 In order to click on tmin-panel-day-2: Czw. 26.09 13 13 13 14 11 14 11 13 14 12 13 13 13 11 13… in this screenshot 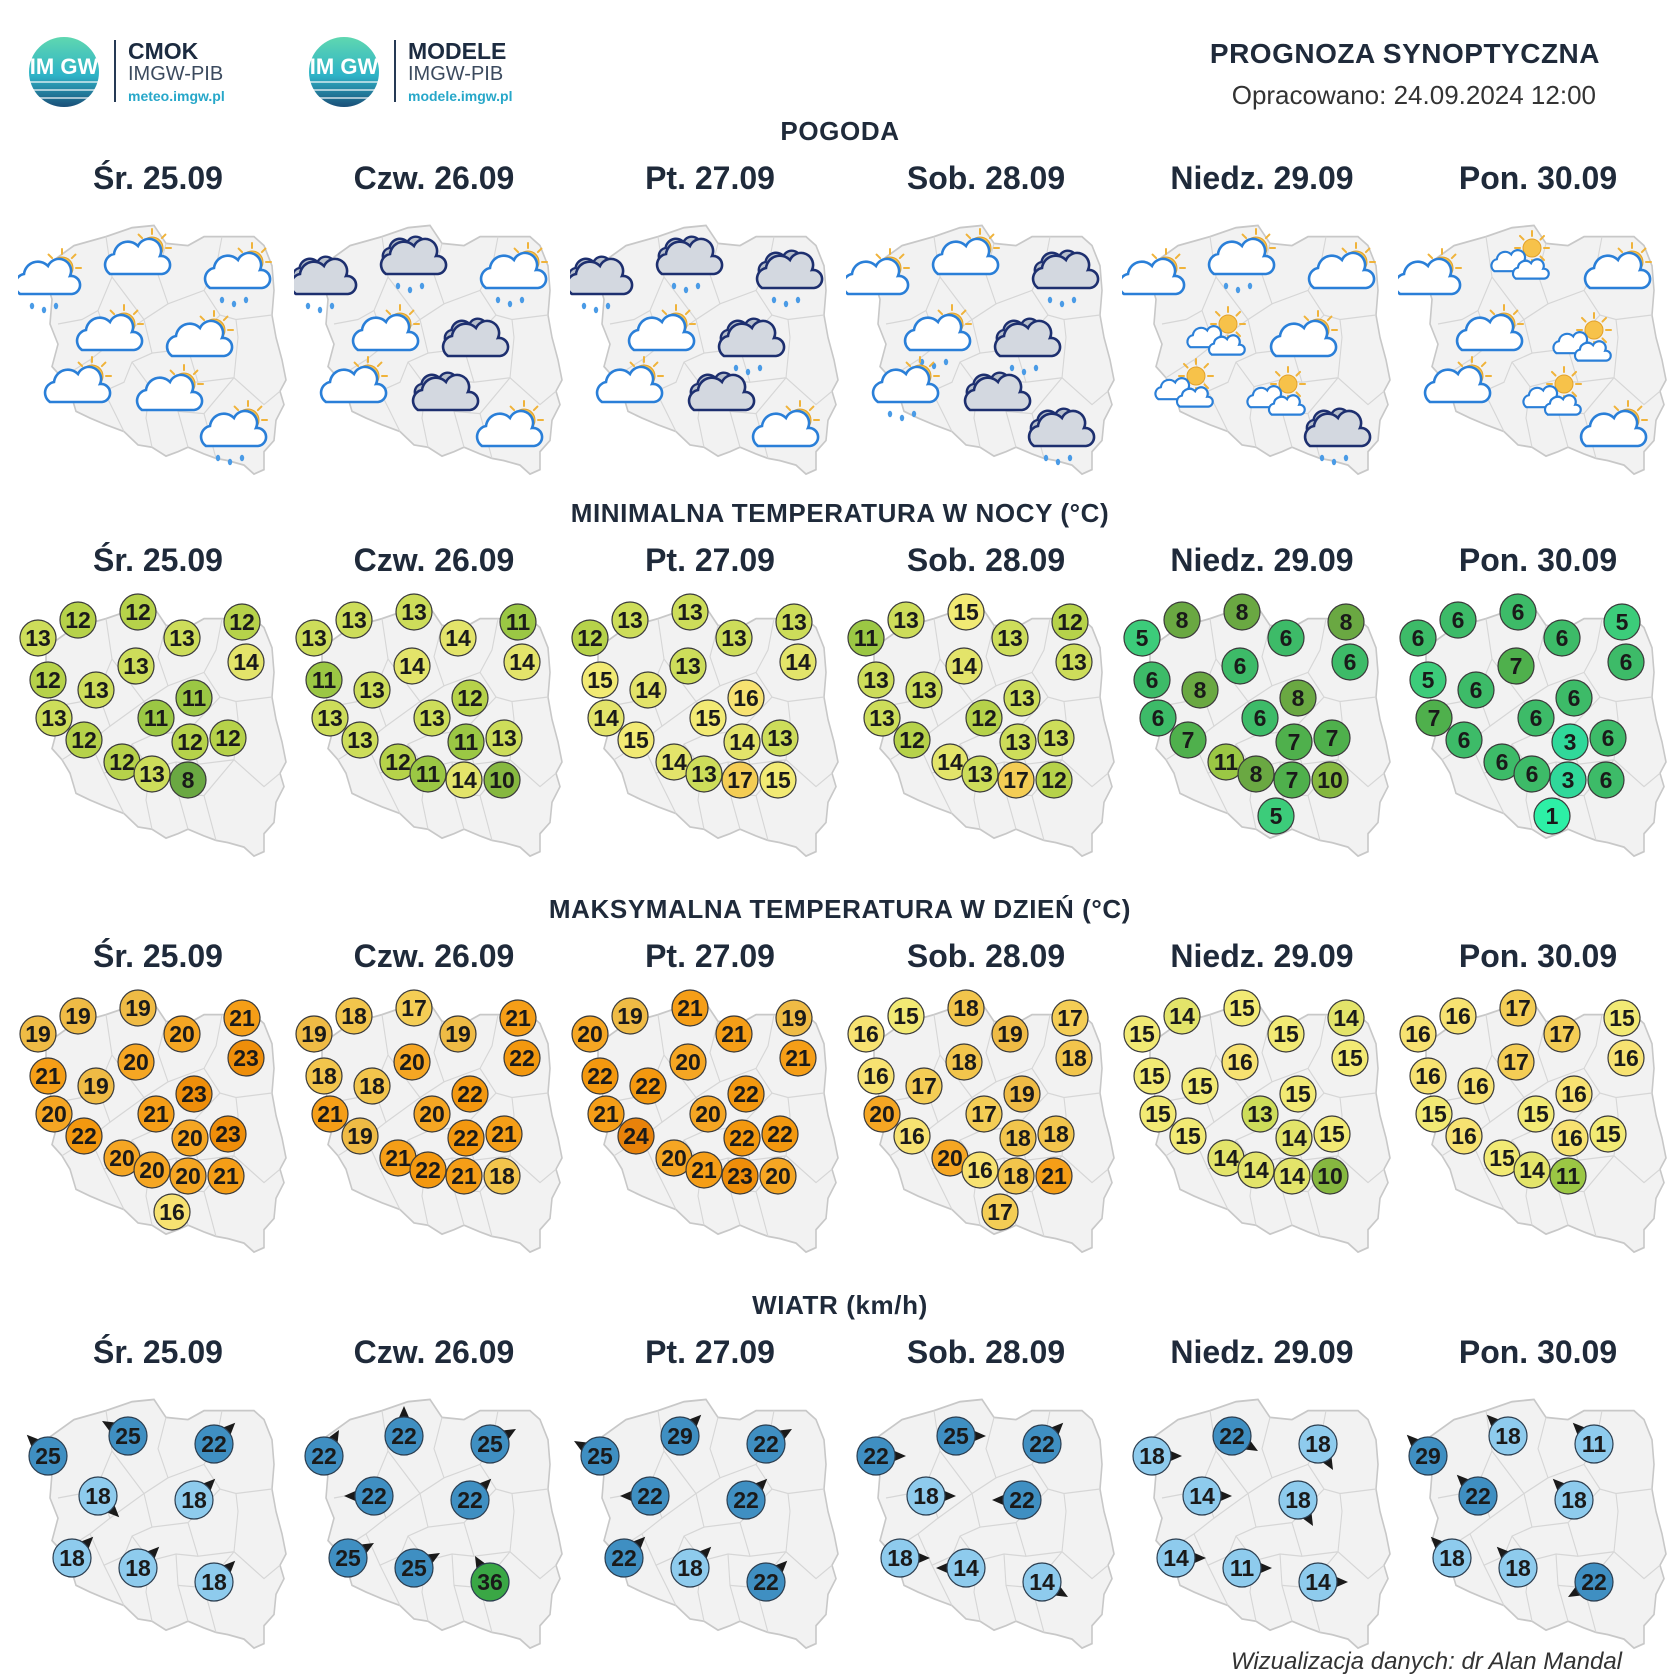, I will do `click(434, 707)`.